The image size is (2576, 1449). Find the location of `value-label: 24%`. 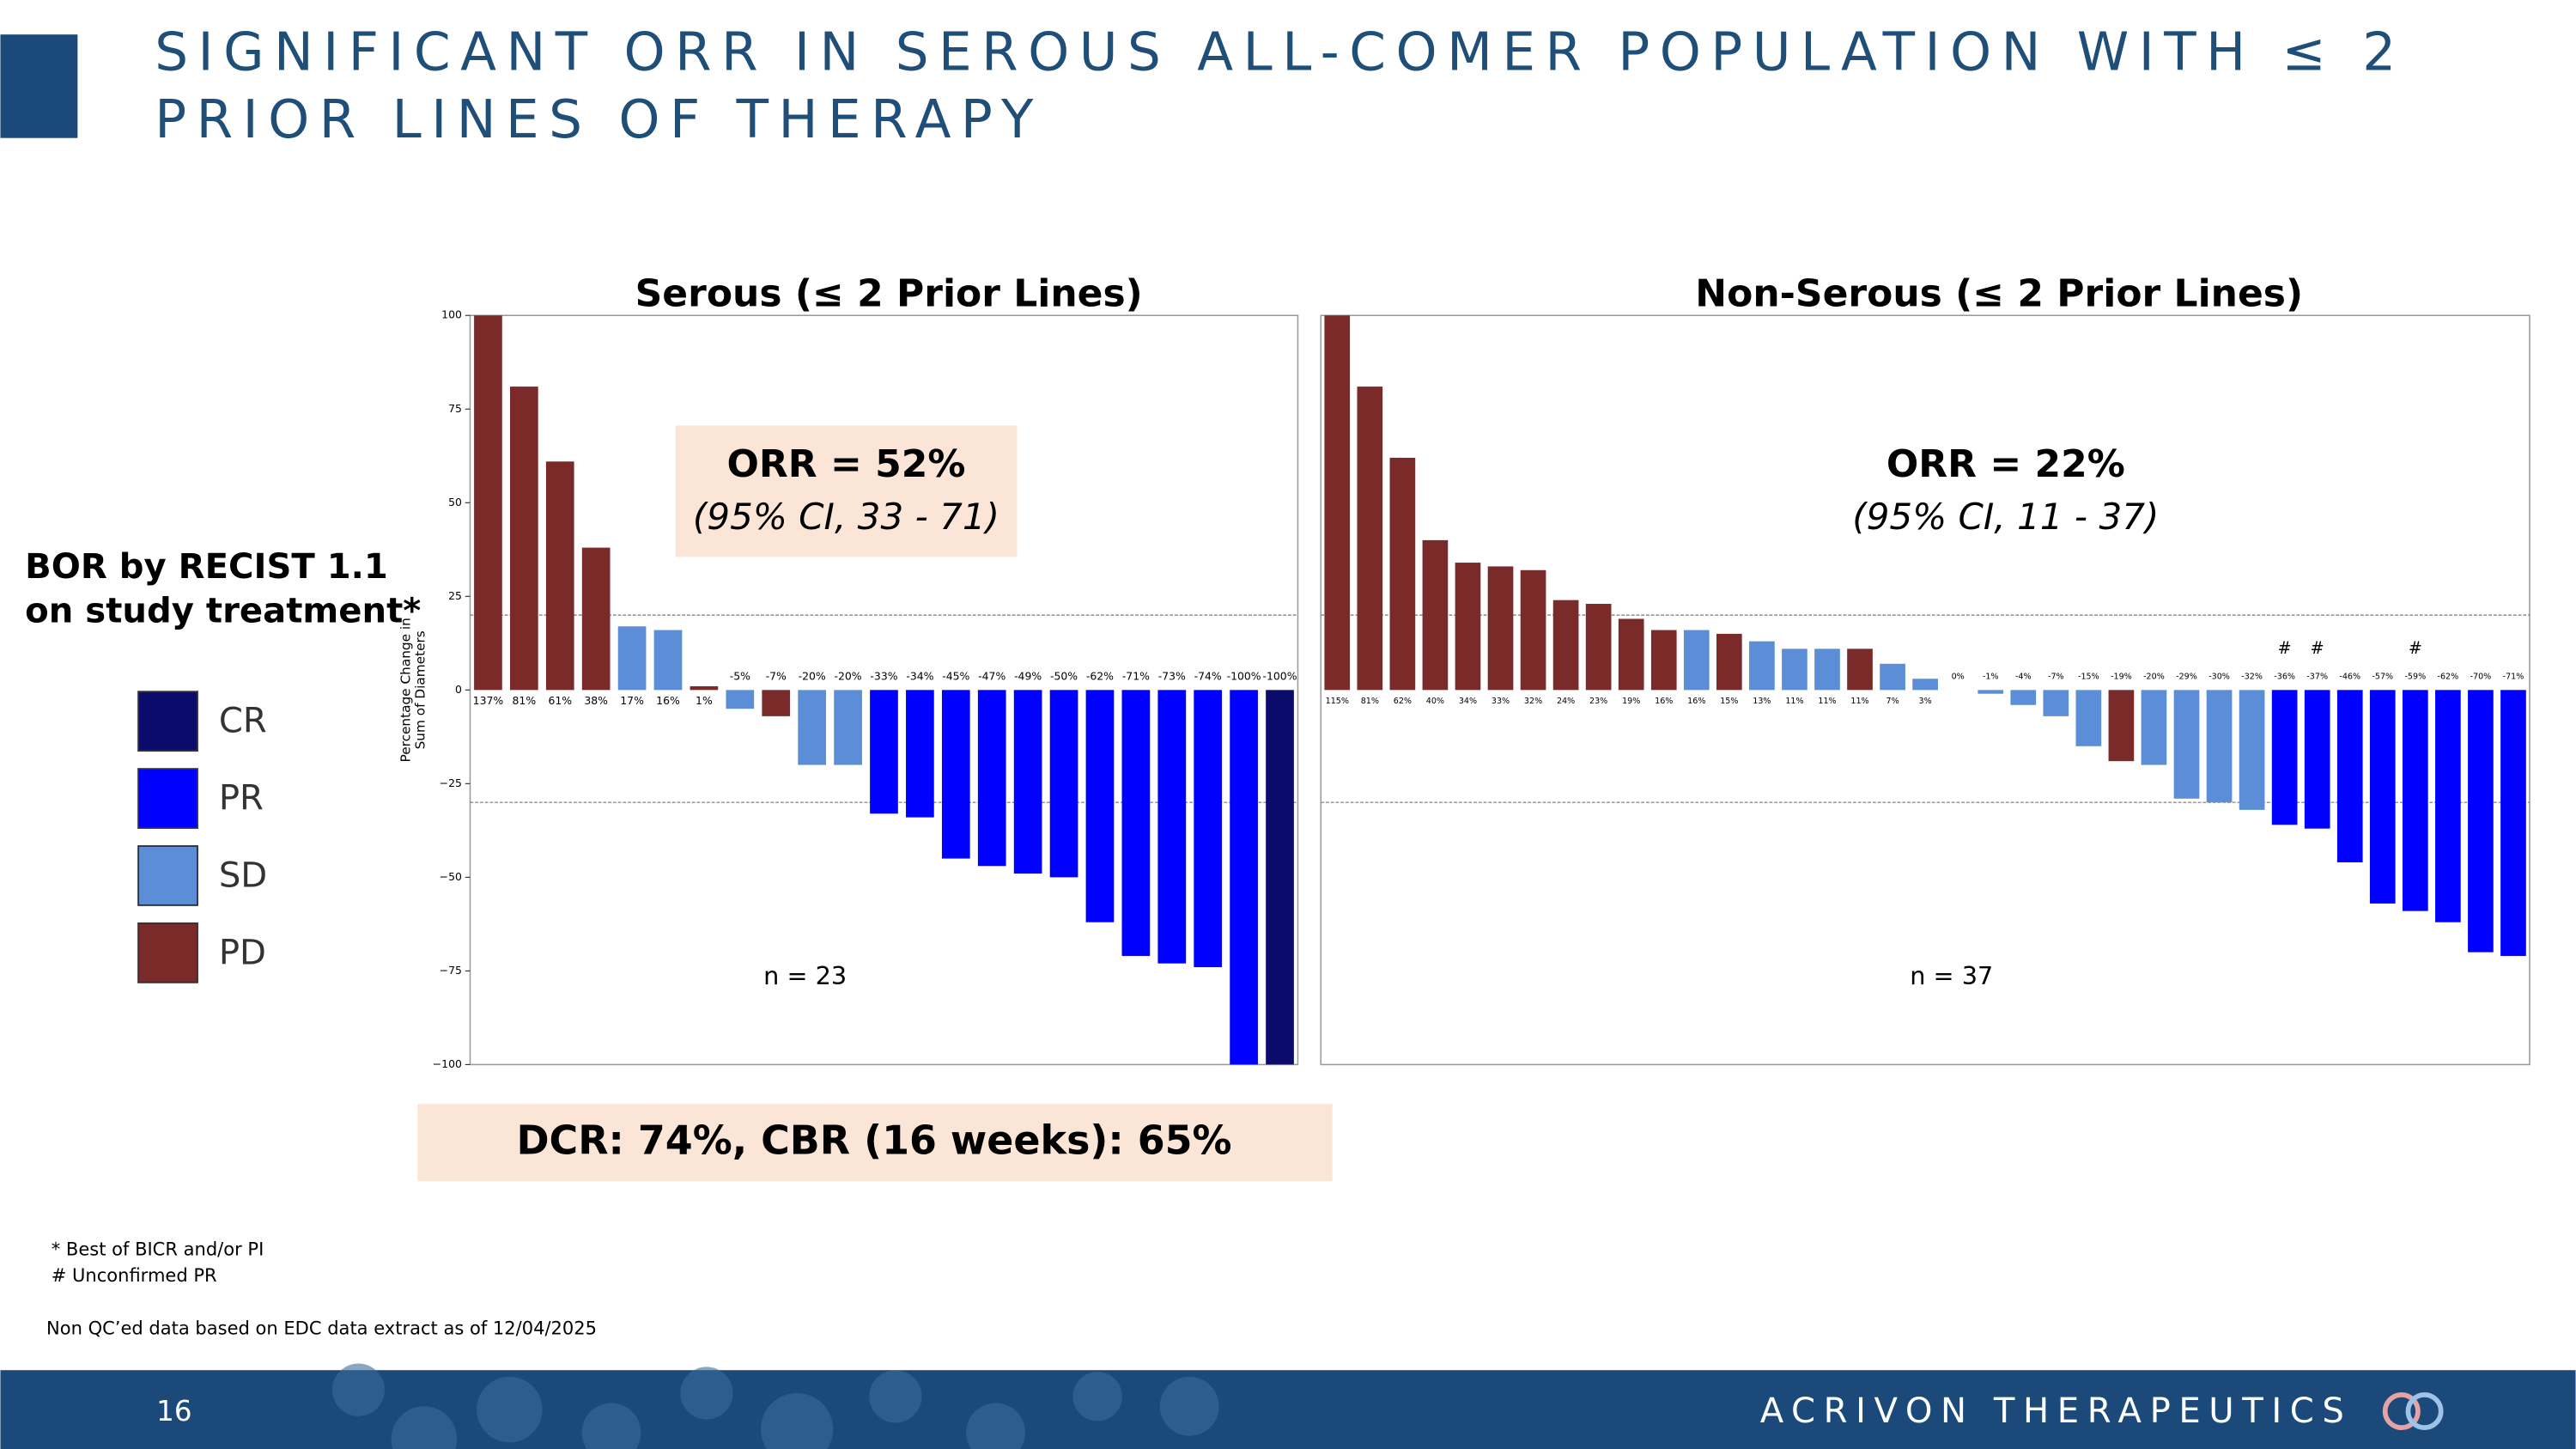

value-label: 24% is located at coordinates (1566, 701).